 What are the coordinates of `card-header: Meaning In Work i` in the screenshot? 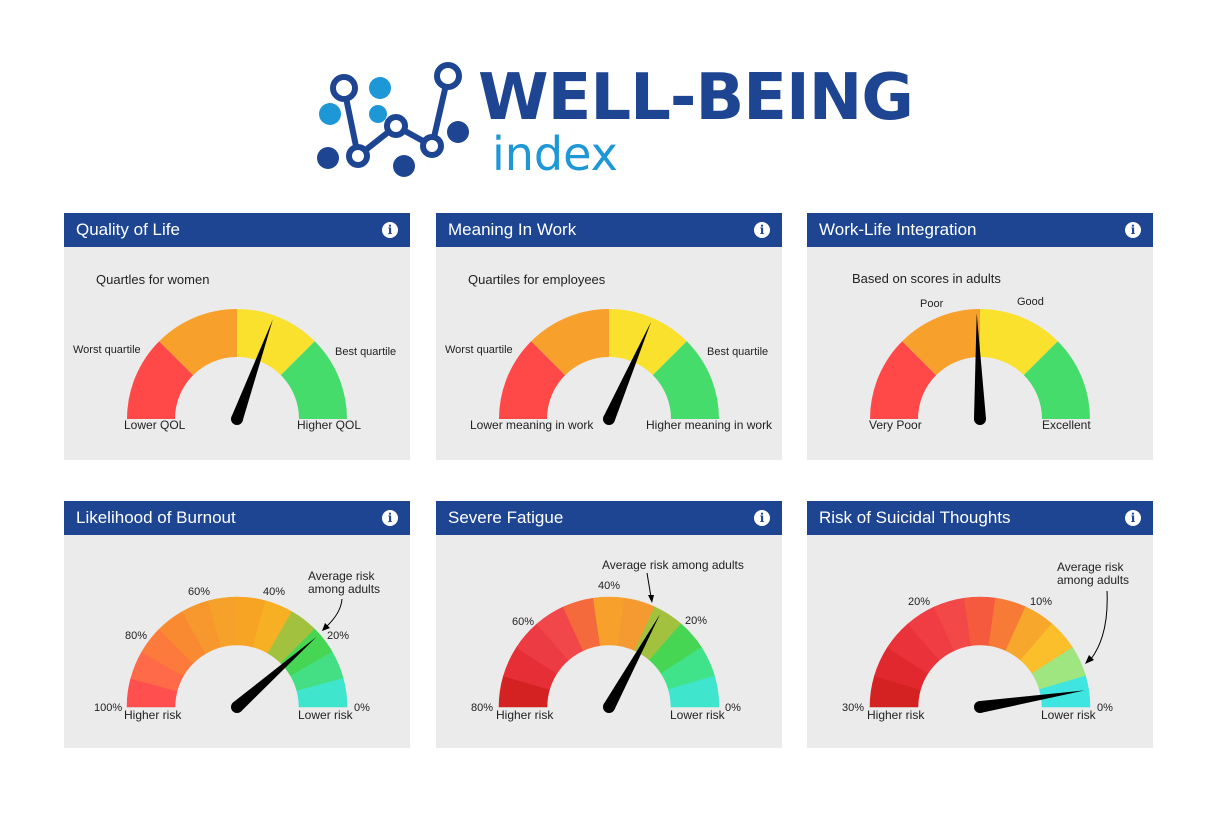 It's located at (609, 230).